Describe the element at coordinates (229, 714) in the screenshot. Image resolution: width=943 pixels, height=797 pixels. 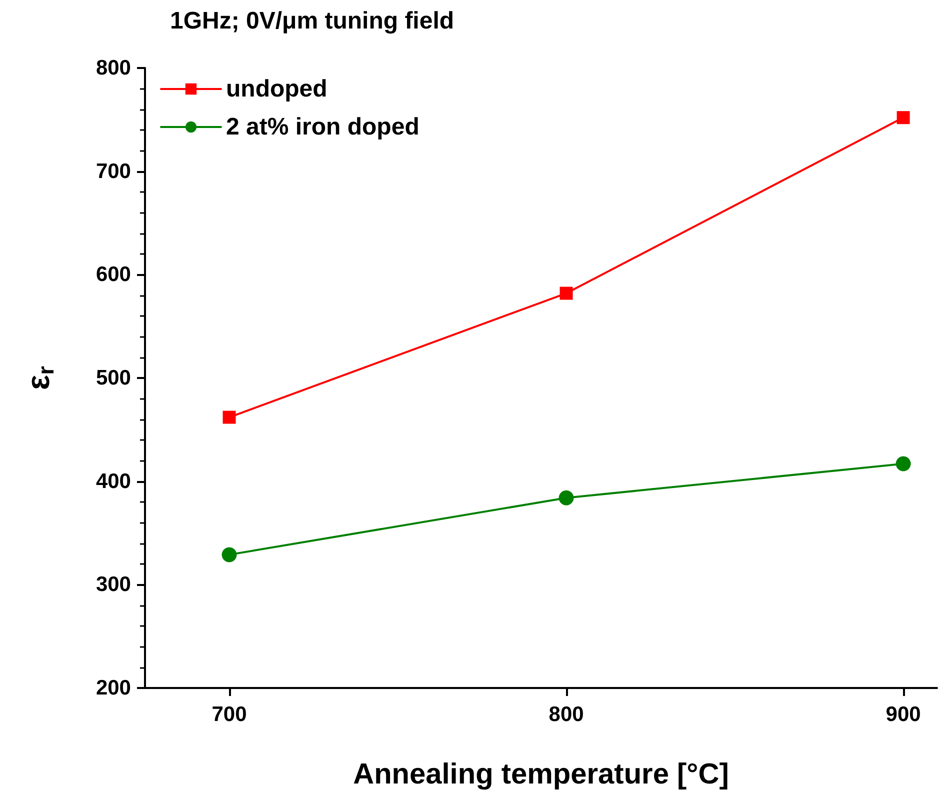
I see `x-tick-label: 700` at that location.